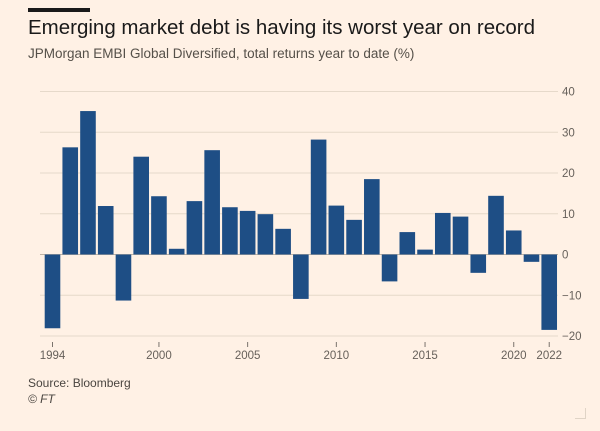 The height and width of the screenshot is (431, 600). Describe the element at coordinates (514, 356) in the screenshot. I see `x-tick-label: 2020` at that location.